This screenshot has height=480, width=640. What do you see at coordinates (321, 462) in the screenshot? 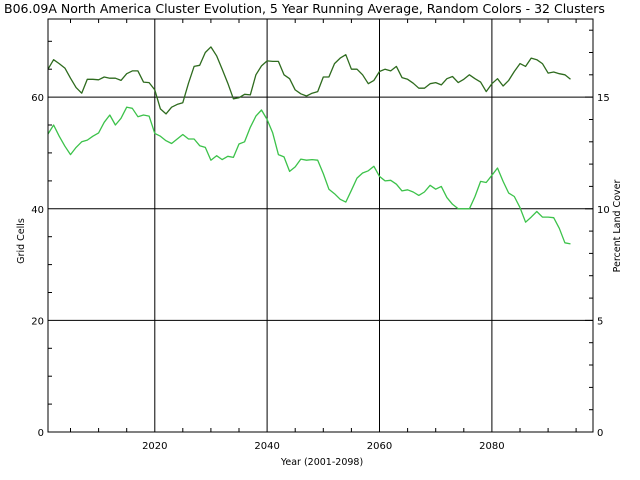
I see `x-axis-label: Year (2001-2098)` at bounding box center [321, 462].